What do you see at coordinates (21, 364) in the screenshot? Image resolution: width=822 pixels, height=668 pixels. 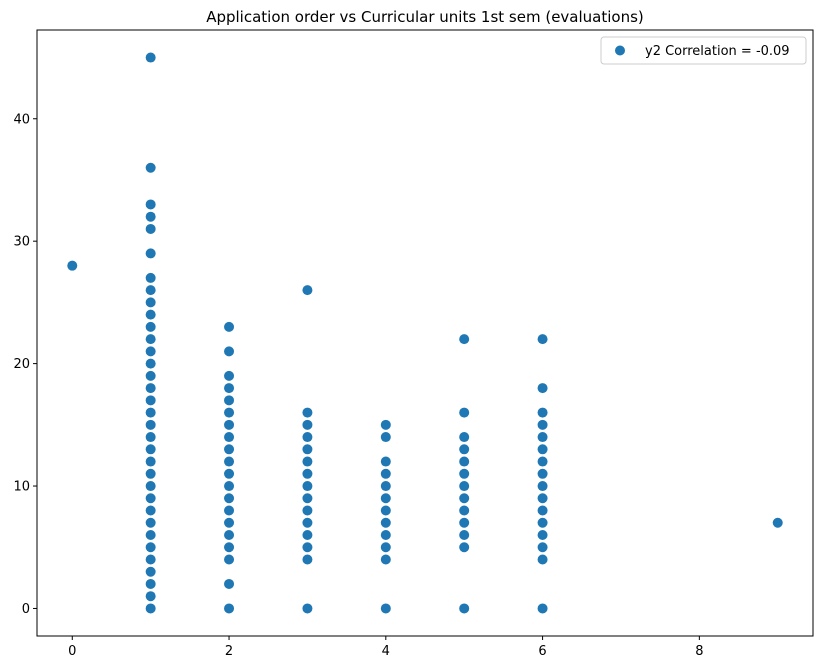 I see `y-tick-label: 20` at bounding box center [21, 364].